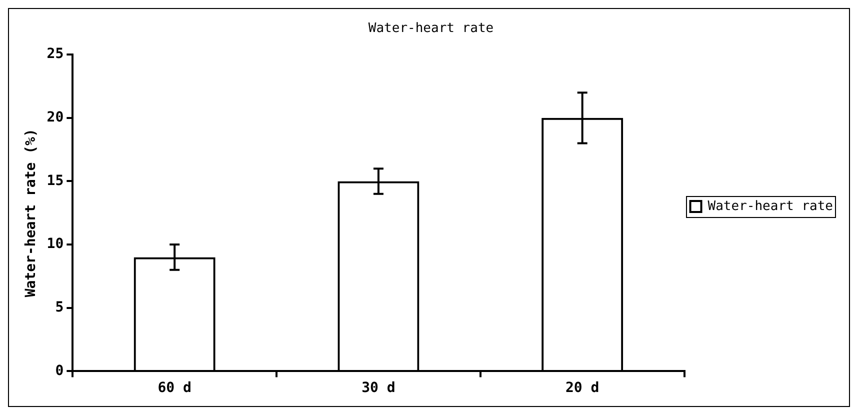 The image size is (860, 417). I want to click on x-tick-label: 60 d, so click(175, 388).